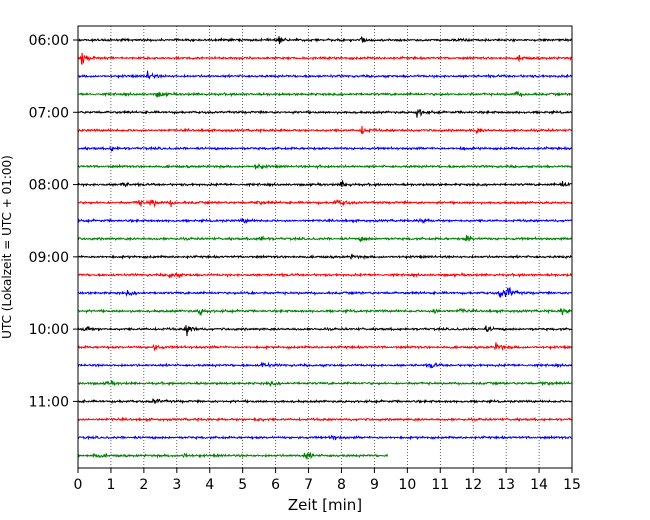 The width and height of the screenshot is (650, 520). What do you see at coordinates (308, 485) in the screenshot?
I see `x-tick-label: 7` at bounding box center [308, 485].